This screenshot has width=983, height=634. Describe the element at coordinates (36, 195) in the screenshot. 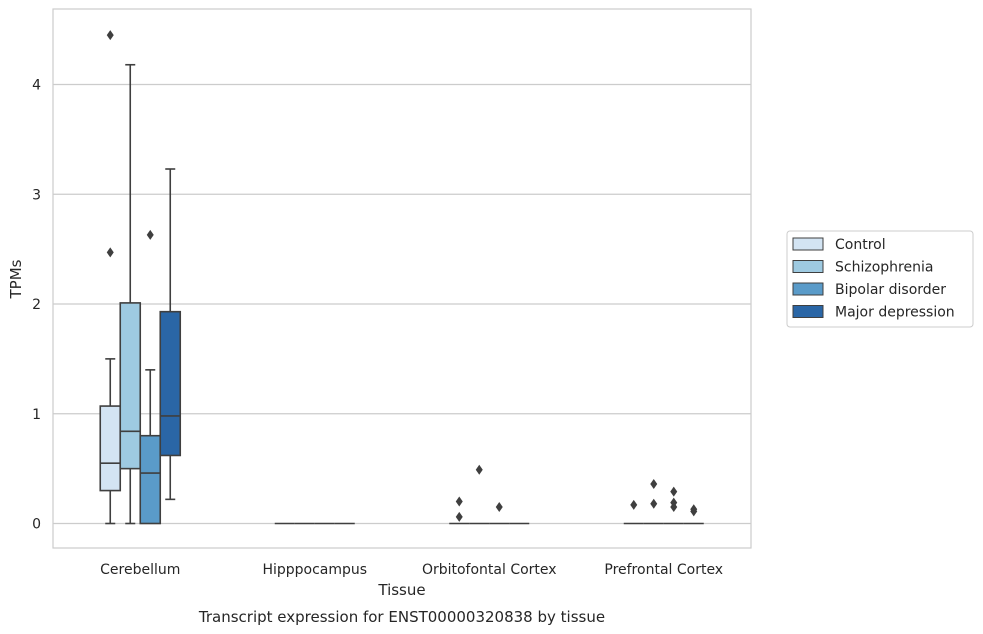

I see `y-tick-label: 3` at that location.